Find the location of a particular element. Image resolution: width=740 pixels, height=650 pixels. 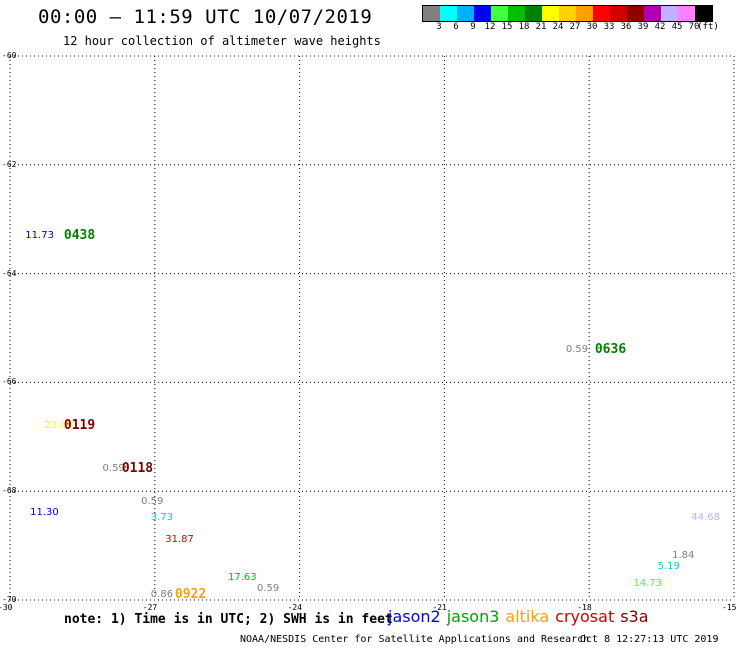

lat-tick-label: -64 is located at coordinates (9, 273).